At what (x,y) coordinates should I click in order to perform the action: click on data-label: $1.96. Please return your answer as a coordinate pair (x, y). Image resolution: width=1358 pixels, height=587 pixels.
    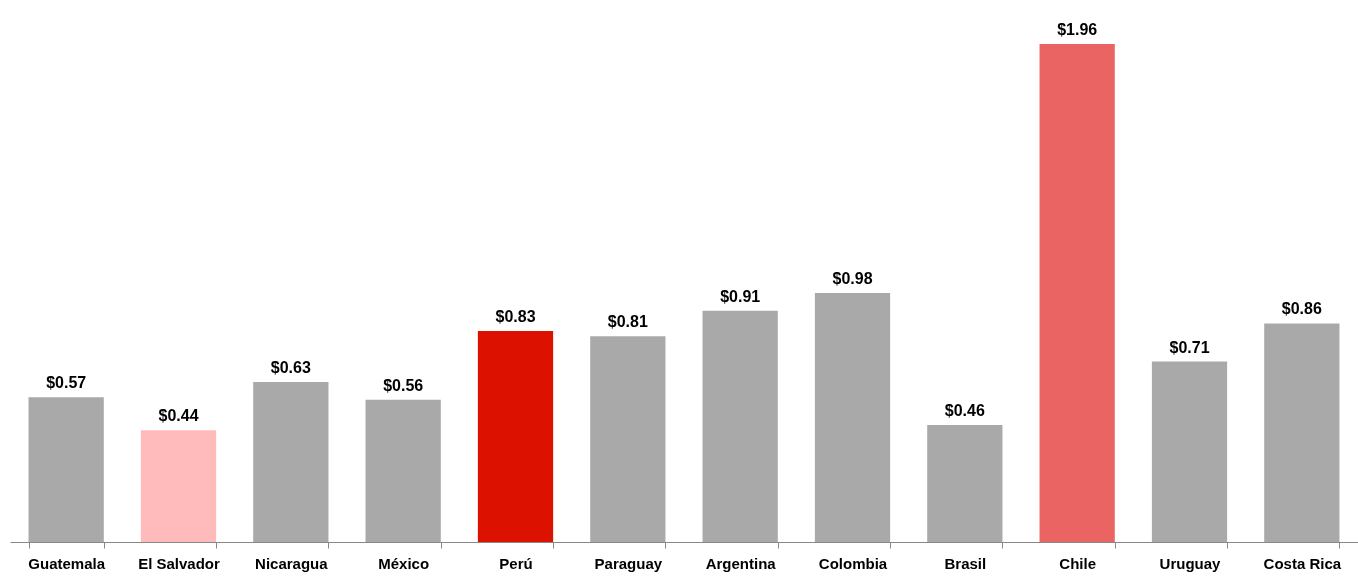
    Looking at the image, I should click on (1077, 29).